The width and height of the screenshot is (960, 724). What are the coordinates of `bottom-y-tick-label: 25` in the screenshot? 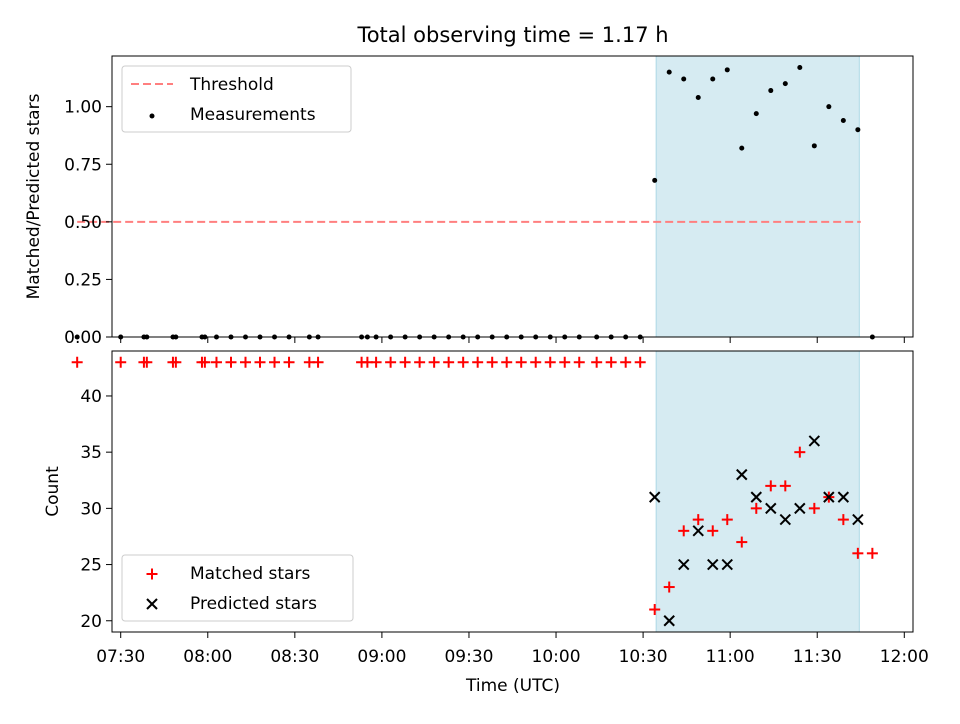 It's located at (91, 566).